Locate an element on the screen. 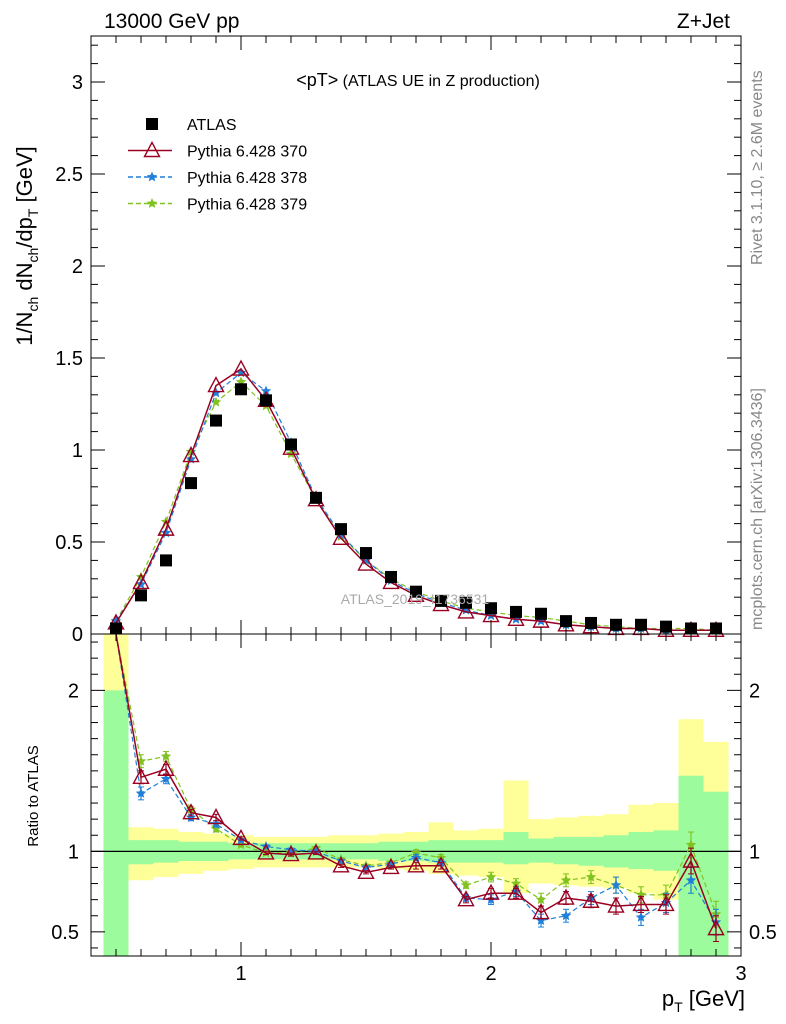  x-tick-label: 2 is located at coordinates (490, 974).